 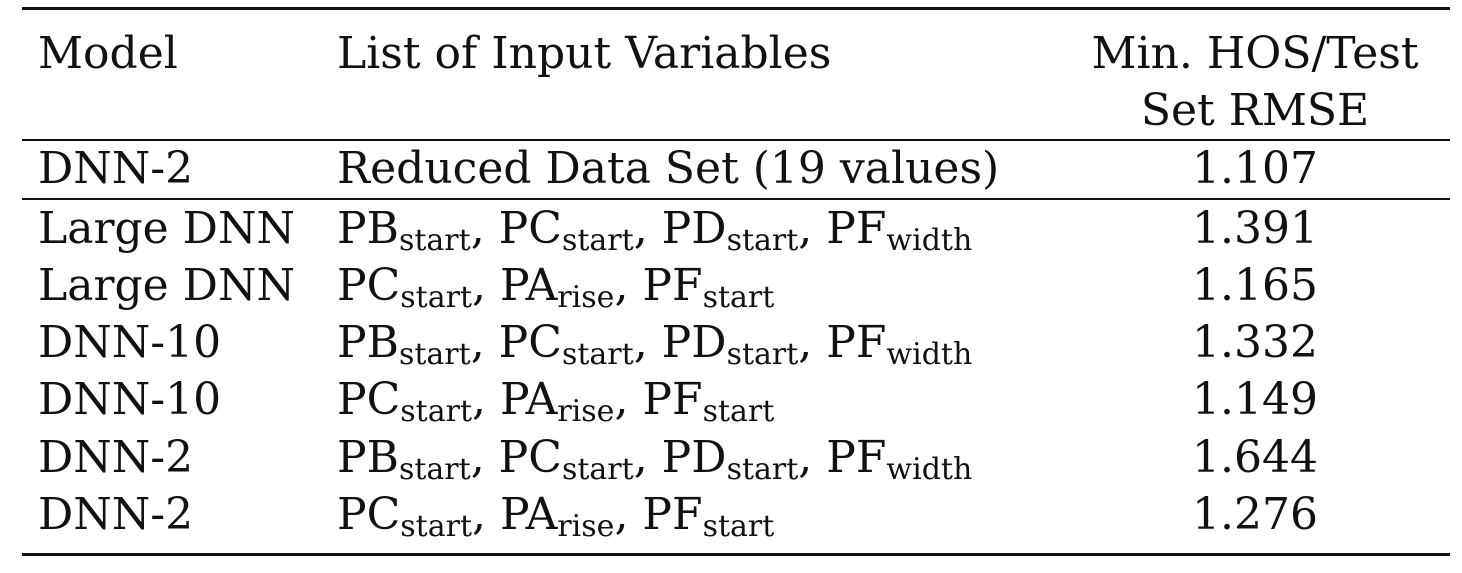 What do you see at coordinates (736, 140) in the screenshot?
I see `header-rule` at bounding box center [736, 140].